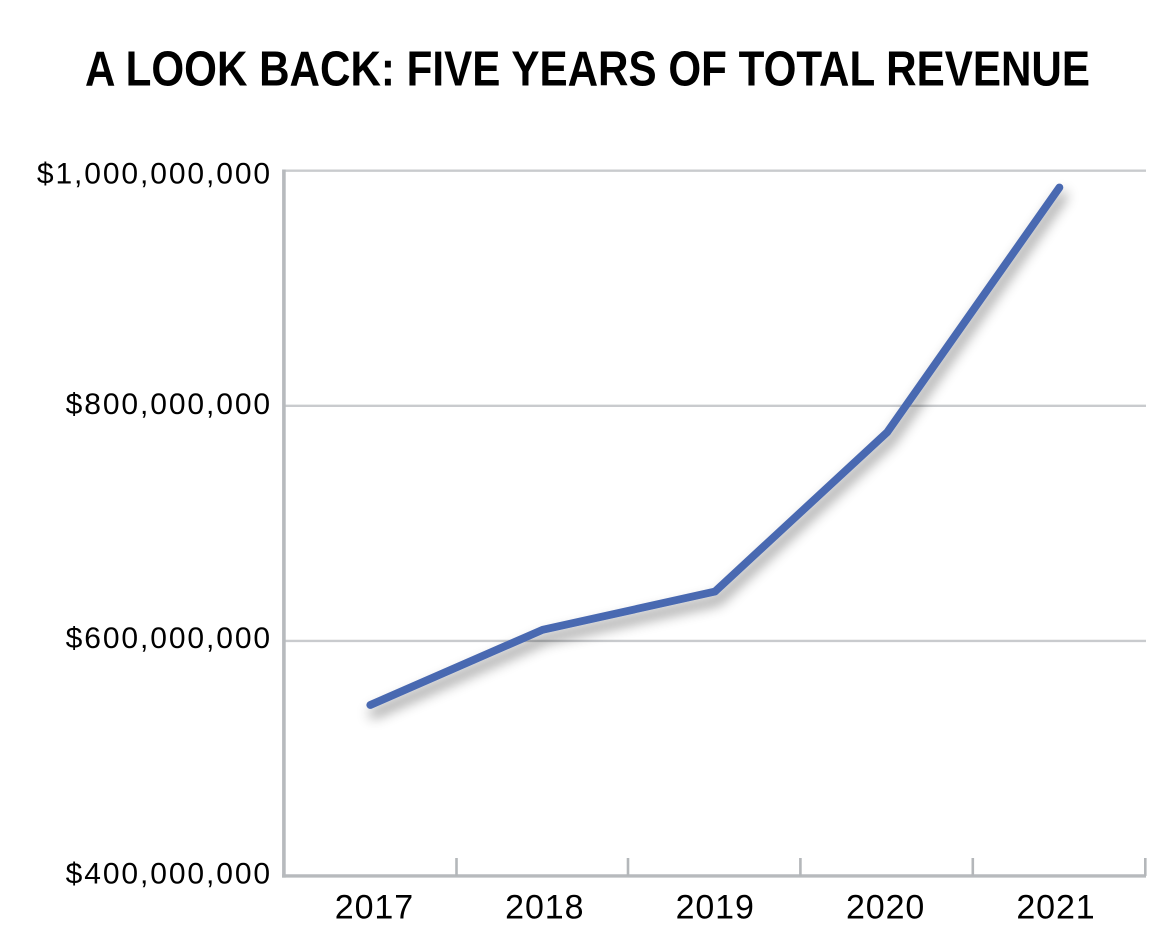 The image size is (1175, 930). I want to click on svg-text: 2021, so click(1055, 908).